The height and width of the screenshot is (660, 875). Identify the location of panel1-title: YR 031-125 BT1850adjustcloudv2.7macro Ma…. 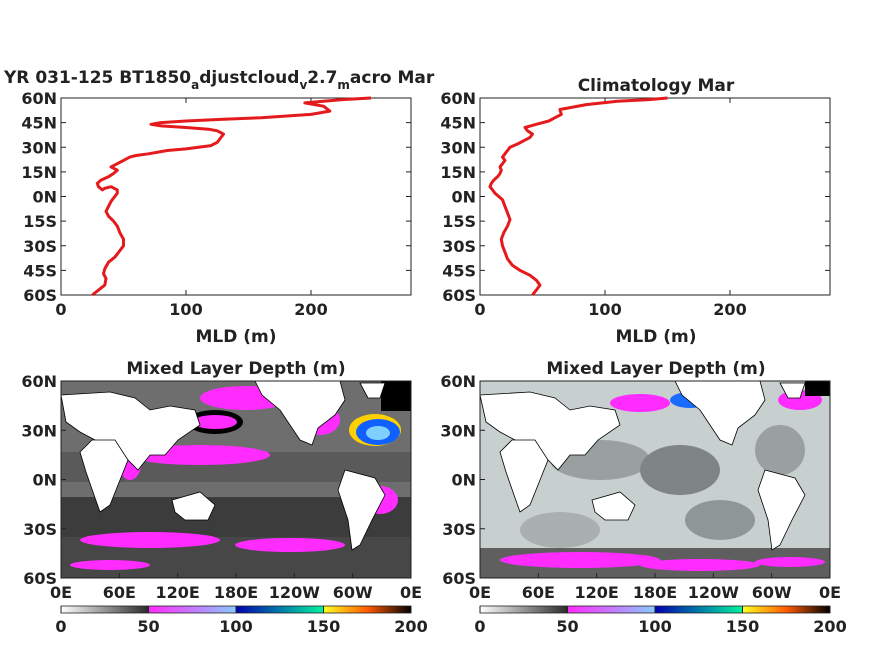
(219, 80).